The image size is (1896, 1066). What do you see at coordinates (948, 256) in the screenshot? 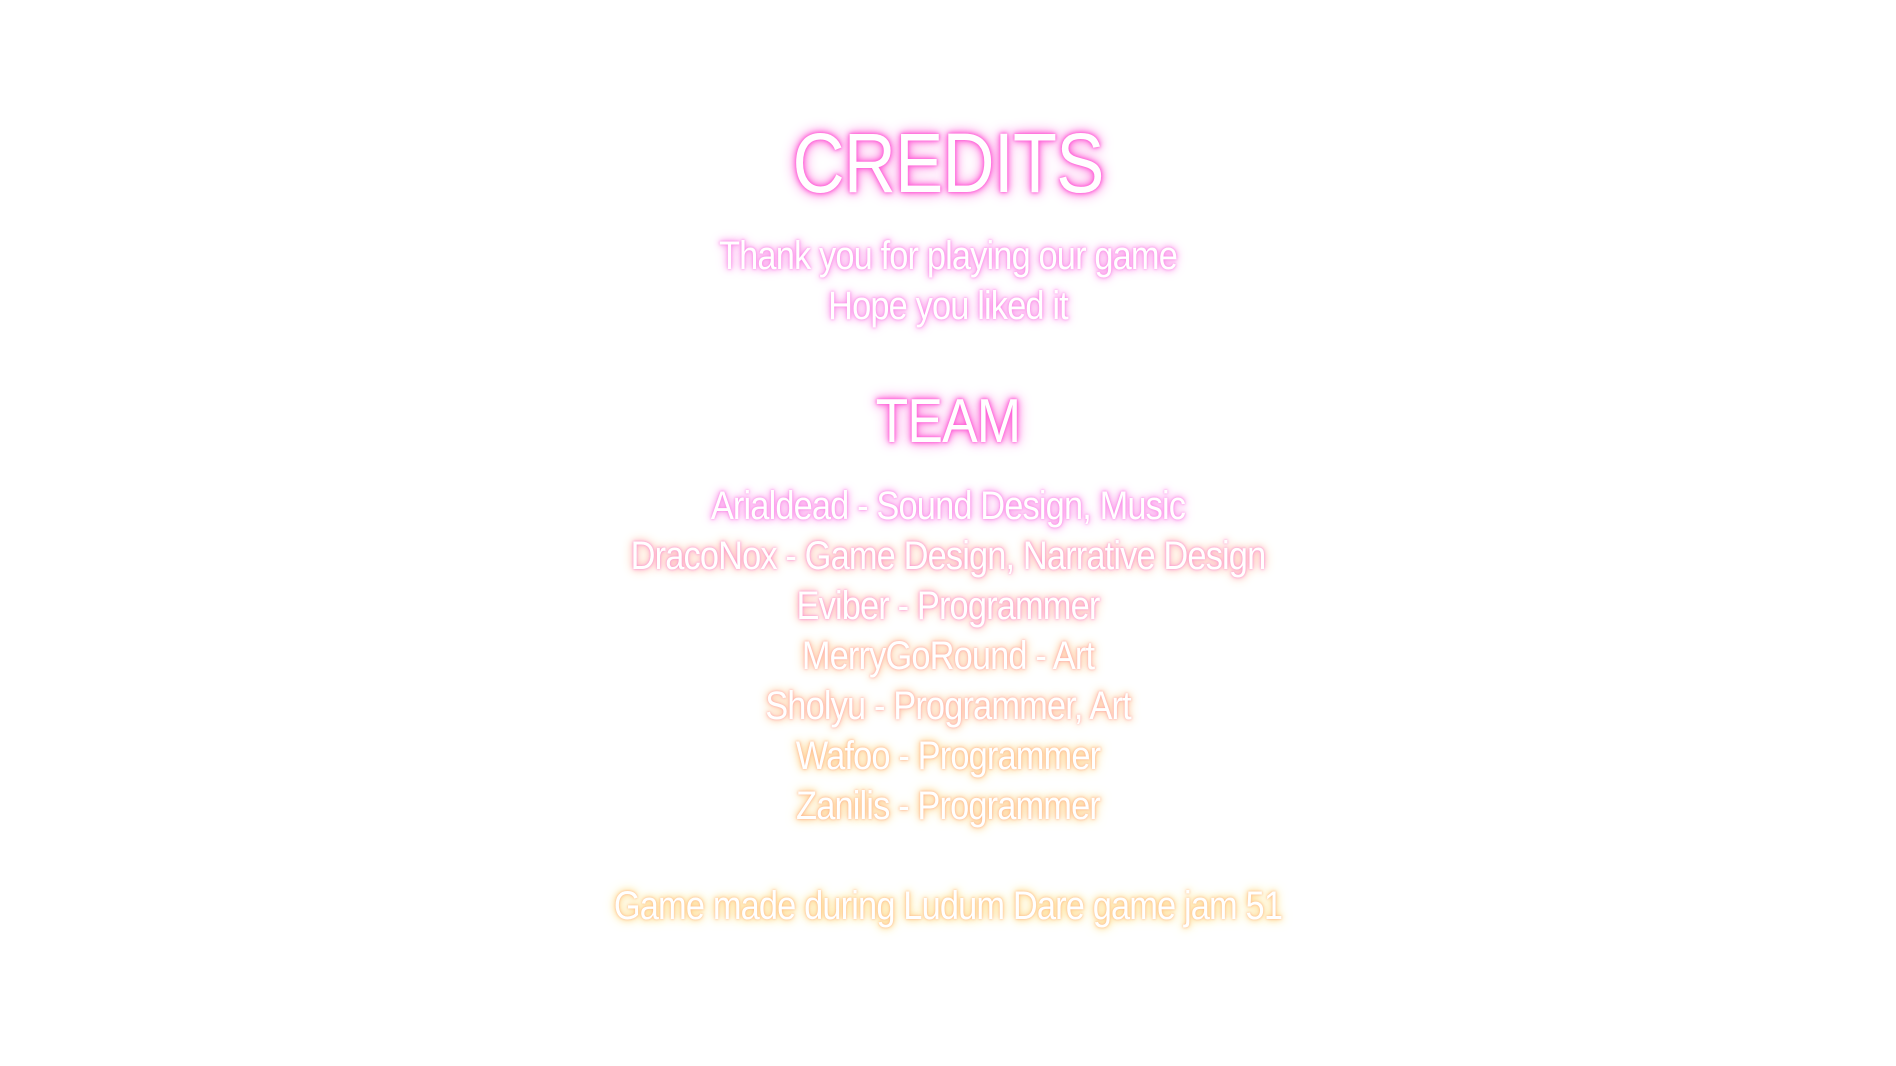
I see `thanks-message: Thank you for playing our game` at bounding box center [948, 256].